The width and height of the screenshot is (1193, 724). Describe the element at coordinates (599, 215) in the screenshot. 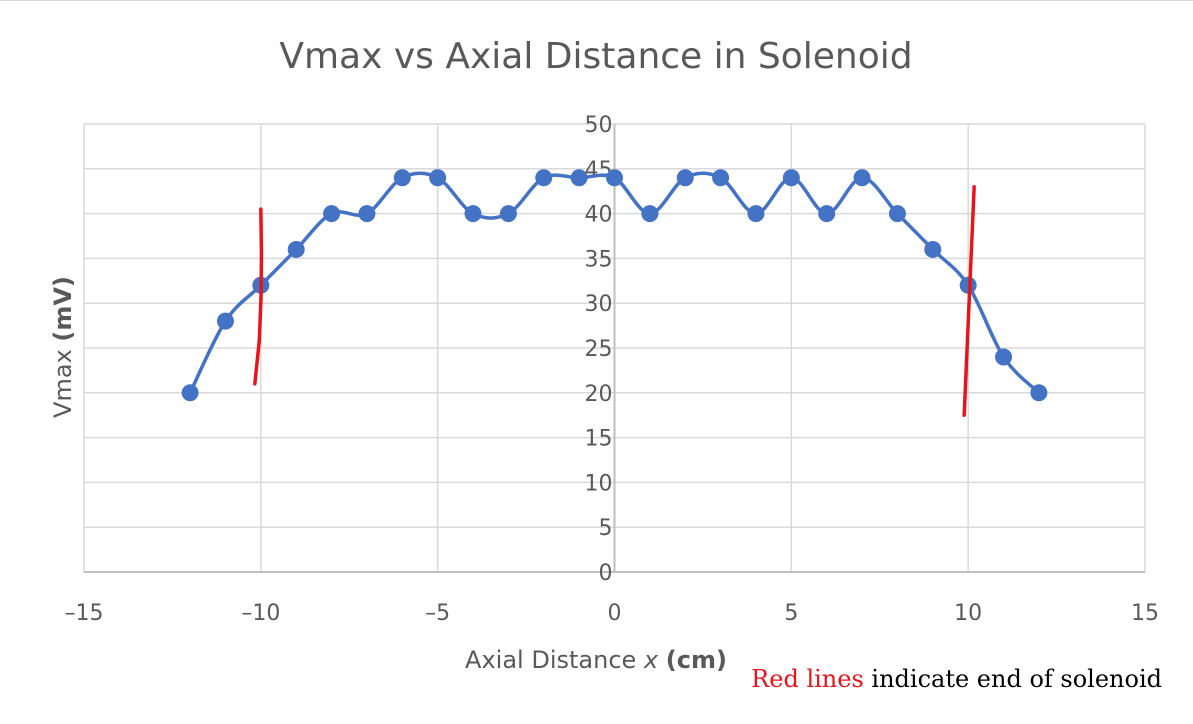

I see `y-tick-label: 40` at that location.